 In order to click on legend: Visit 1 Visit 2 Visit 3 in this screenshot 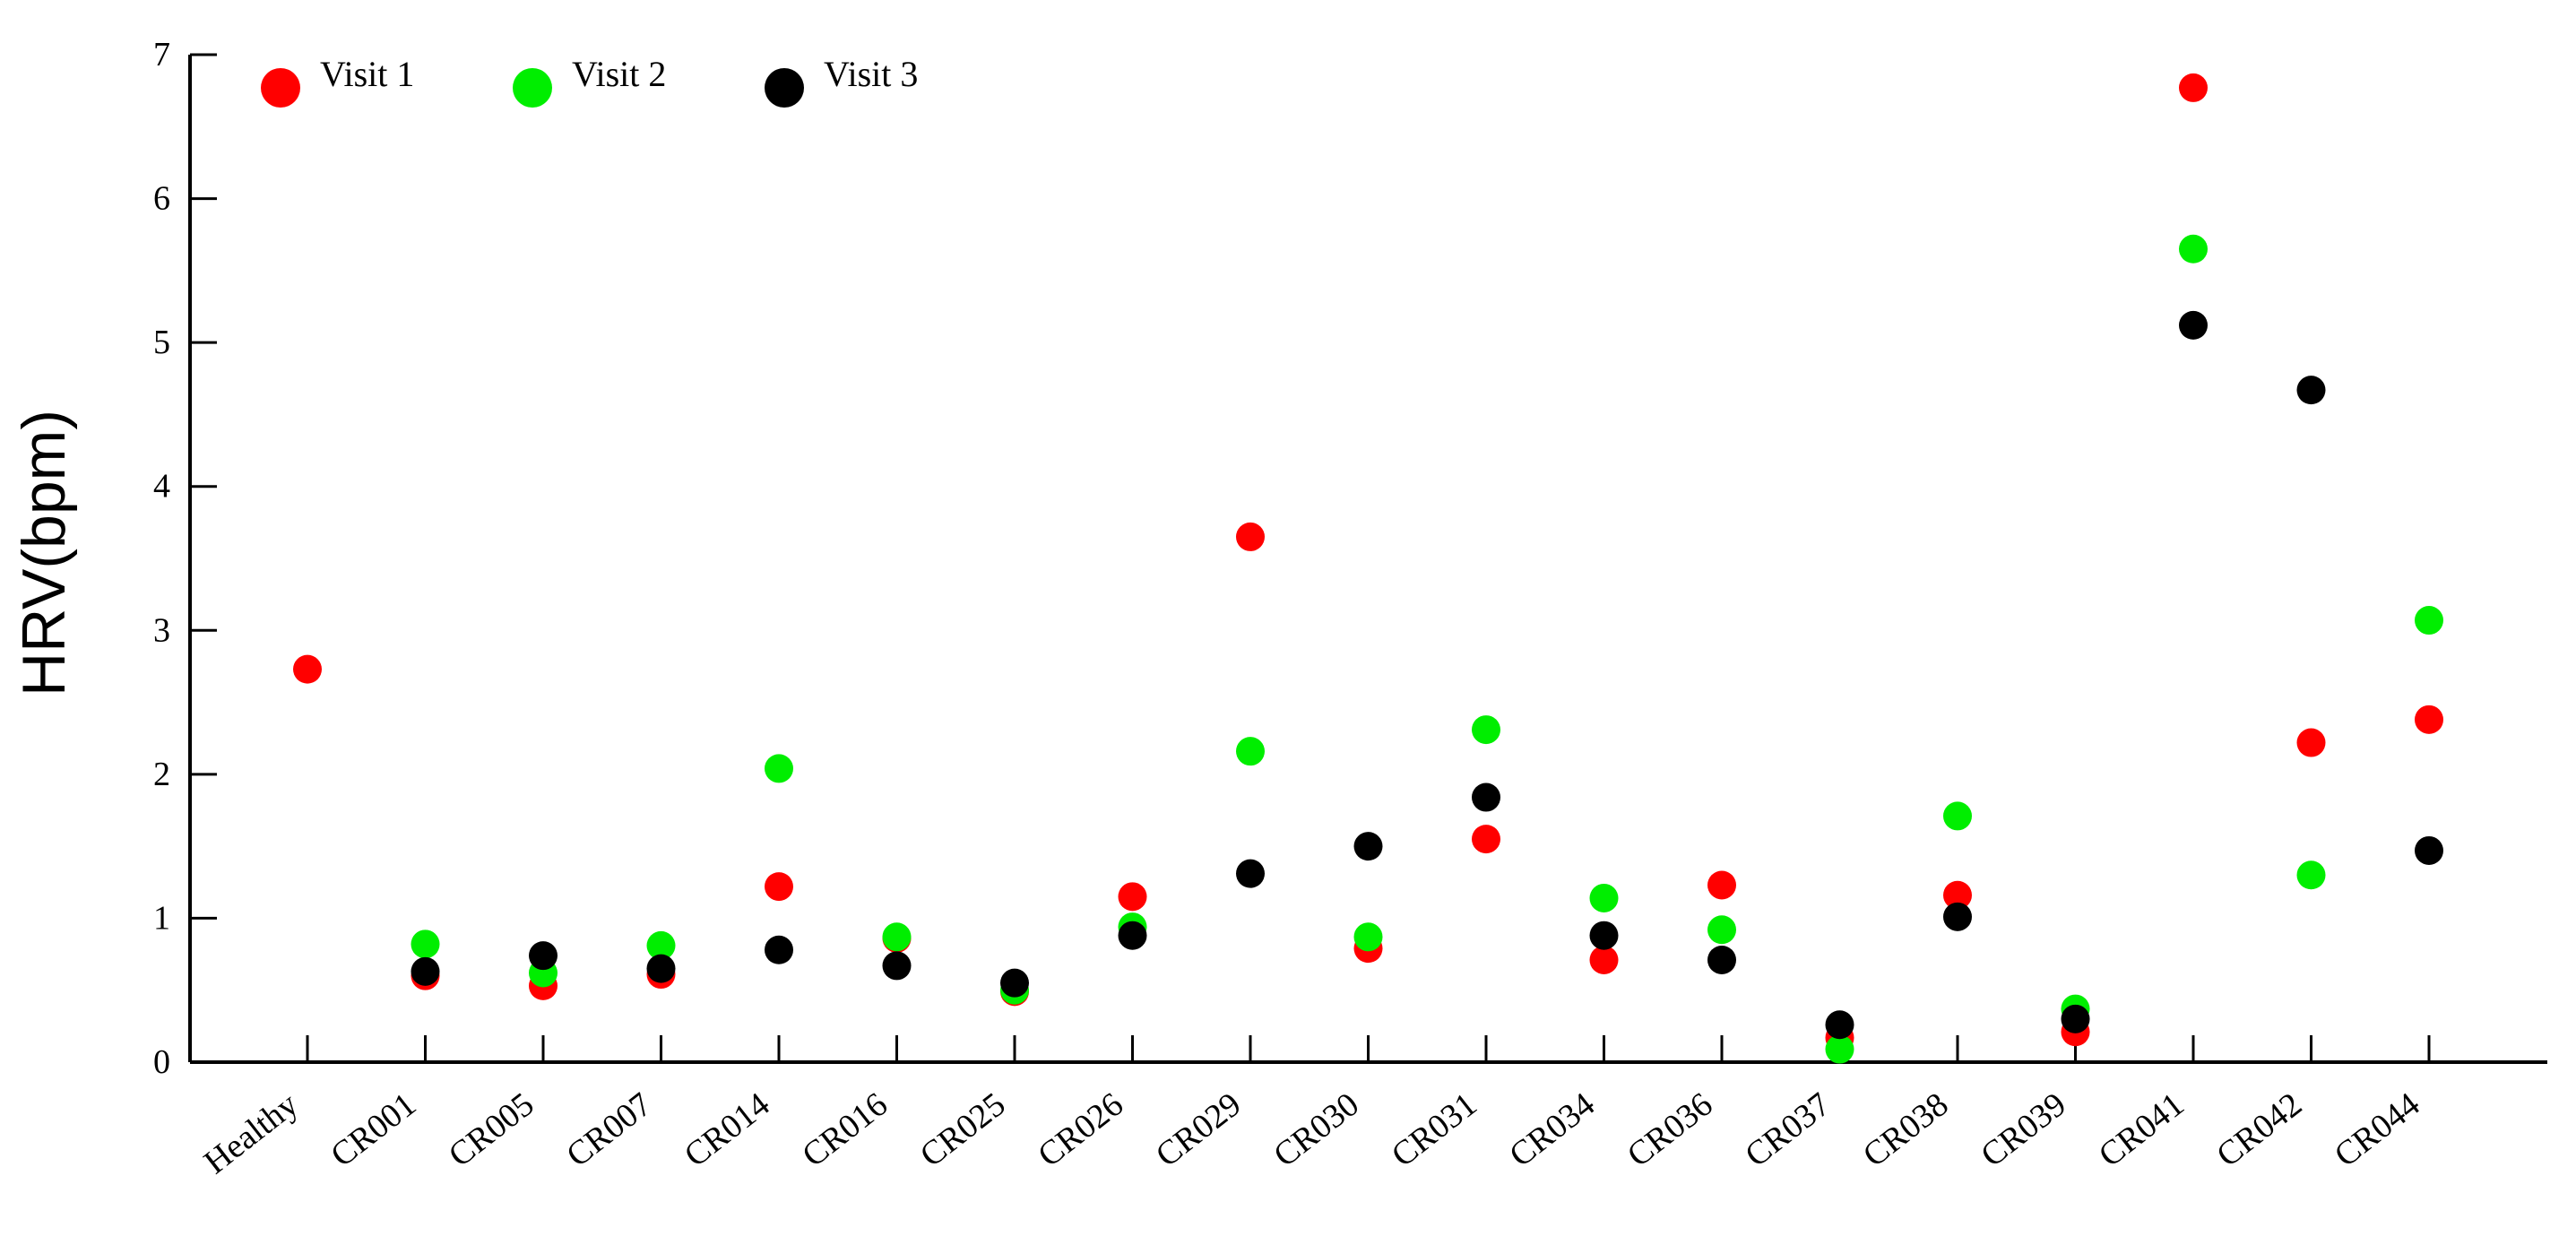, I will do `click(589, 81)`.